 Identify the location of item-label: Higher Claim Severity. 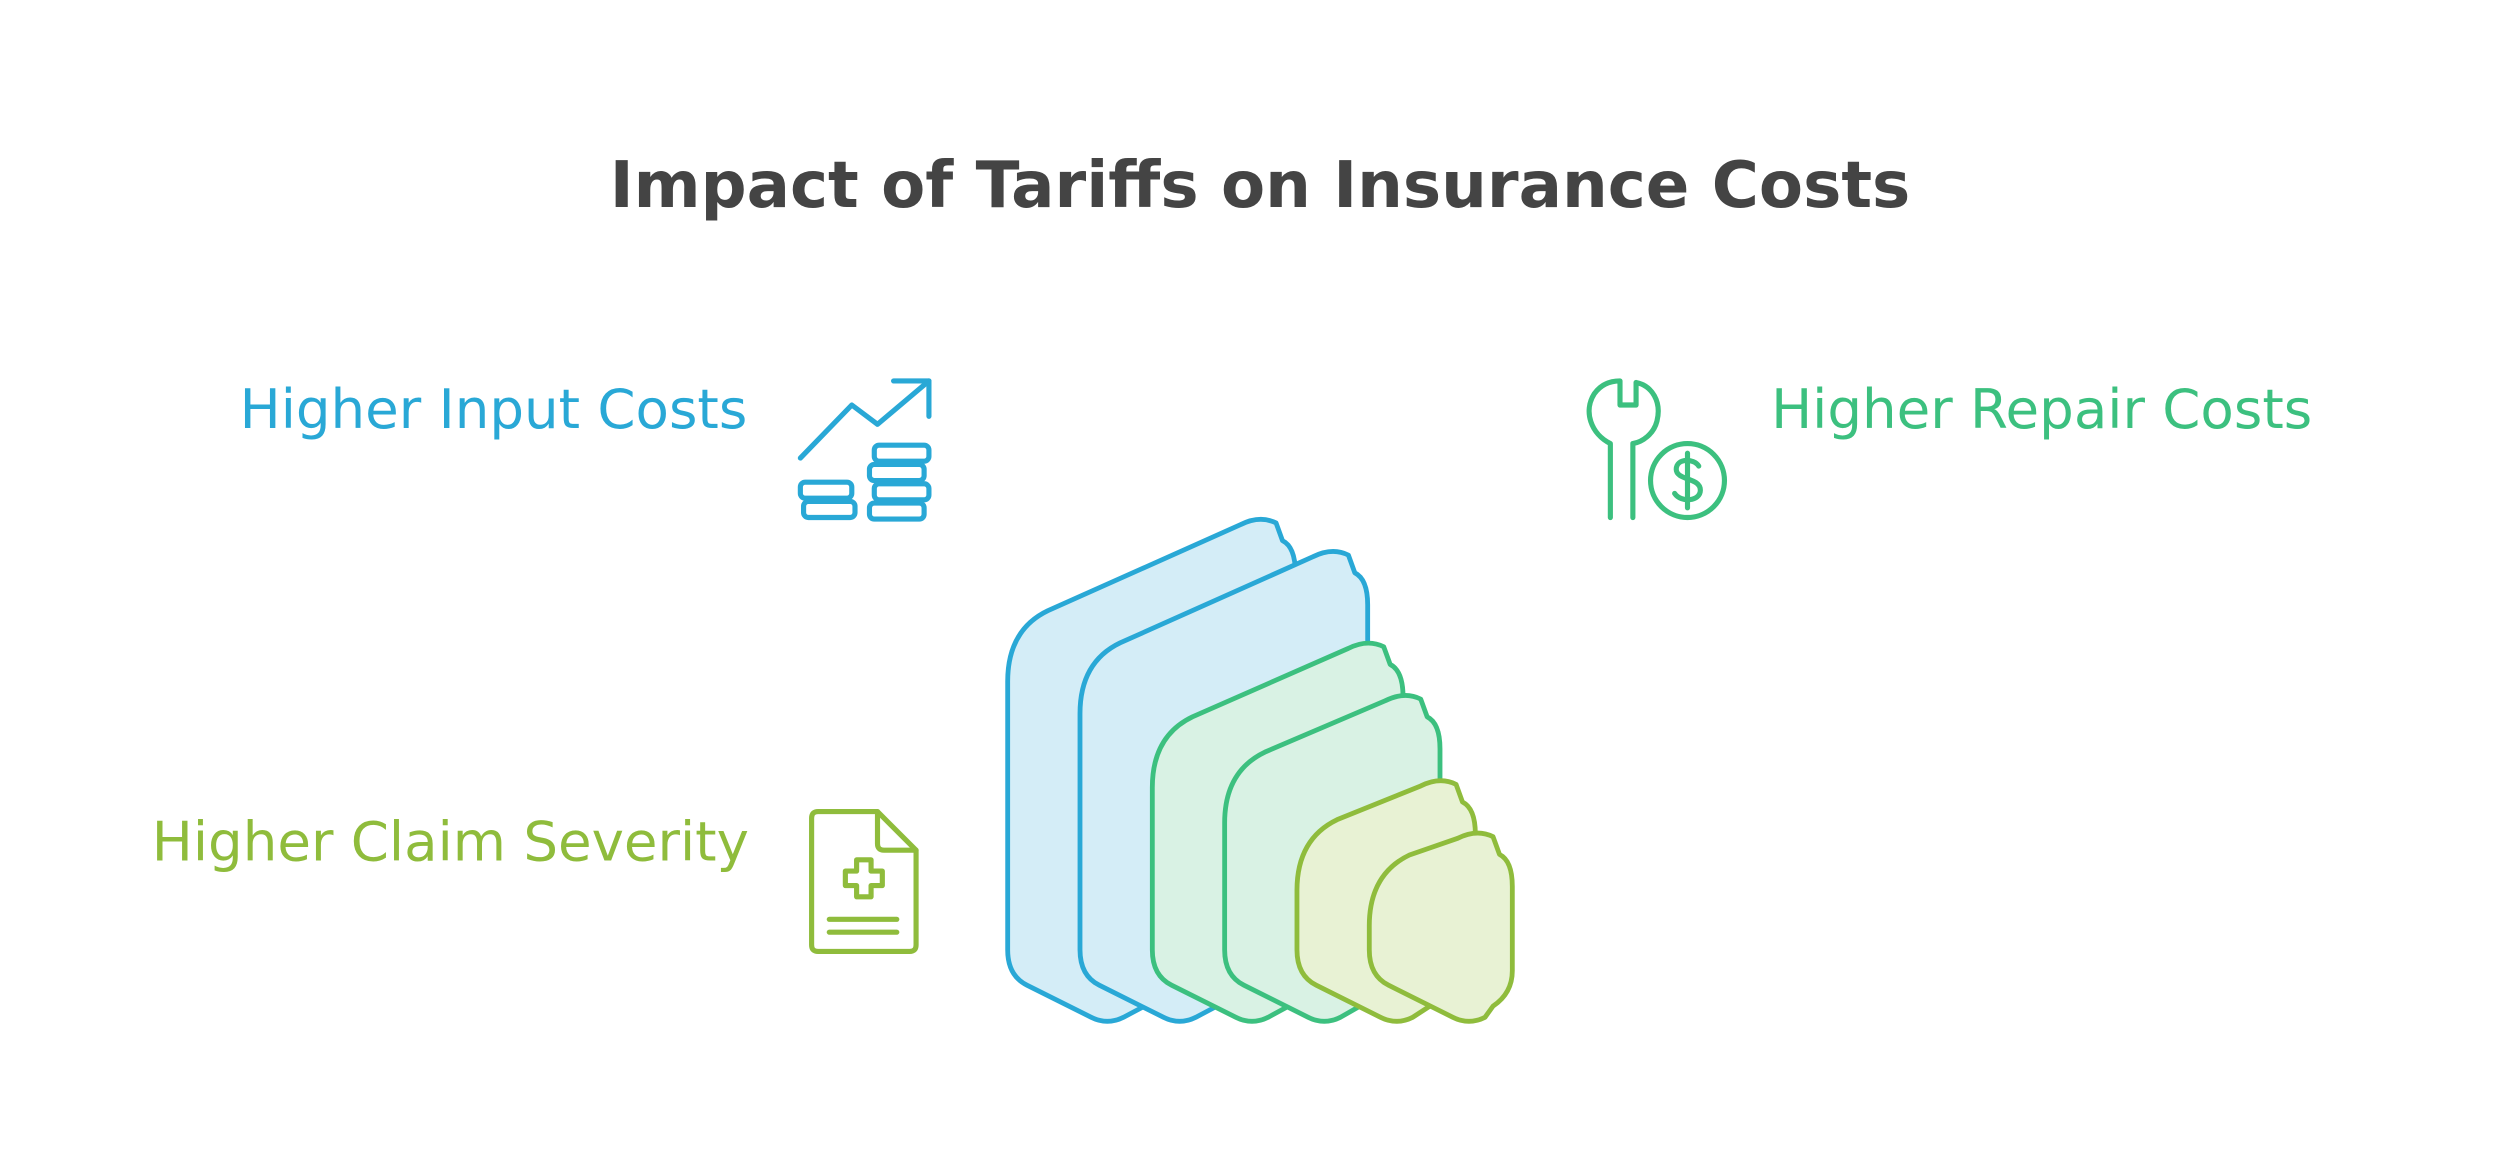
(450, 841).